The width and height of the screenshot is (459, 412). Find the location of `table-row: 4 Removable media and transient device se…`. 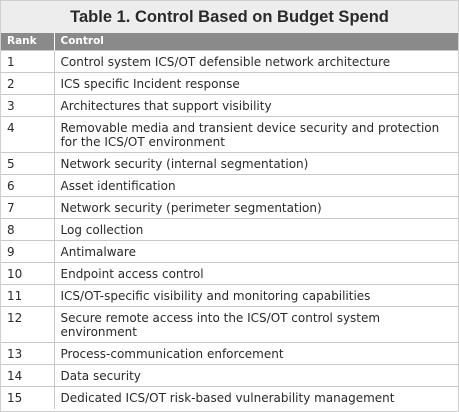

table-row: 4 Removable media and transient device se… is located at coordinates (229, 134).